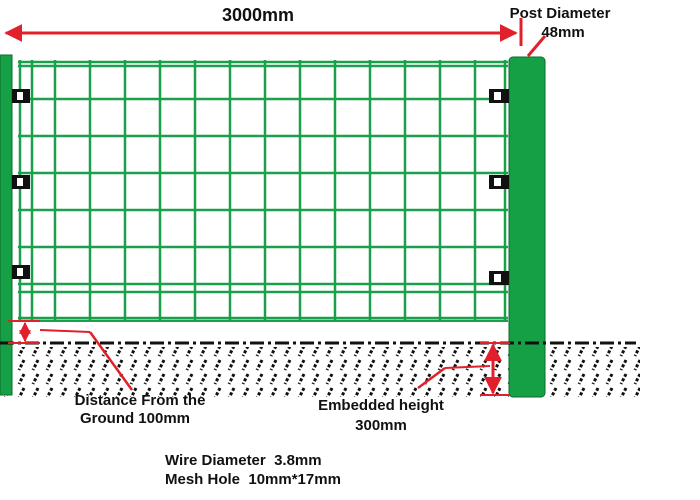  Describe the element at coordinates (258, 15) in the screenshot. I see `width-label: 3000mm` at that location.